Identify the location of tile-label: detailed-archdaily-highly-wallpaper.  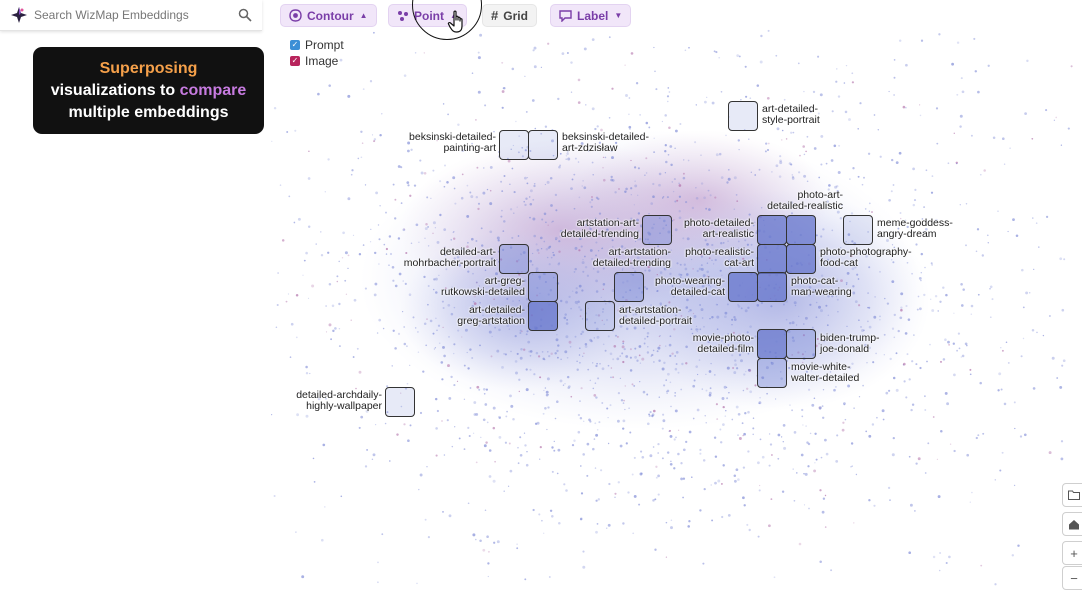
(339, 400).